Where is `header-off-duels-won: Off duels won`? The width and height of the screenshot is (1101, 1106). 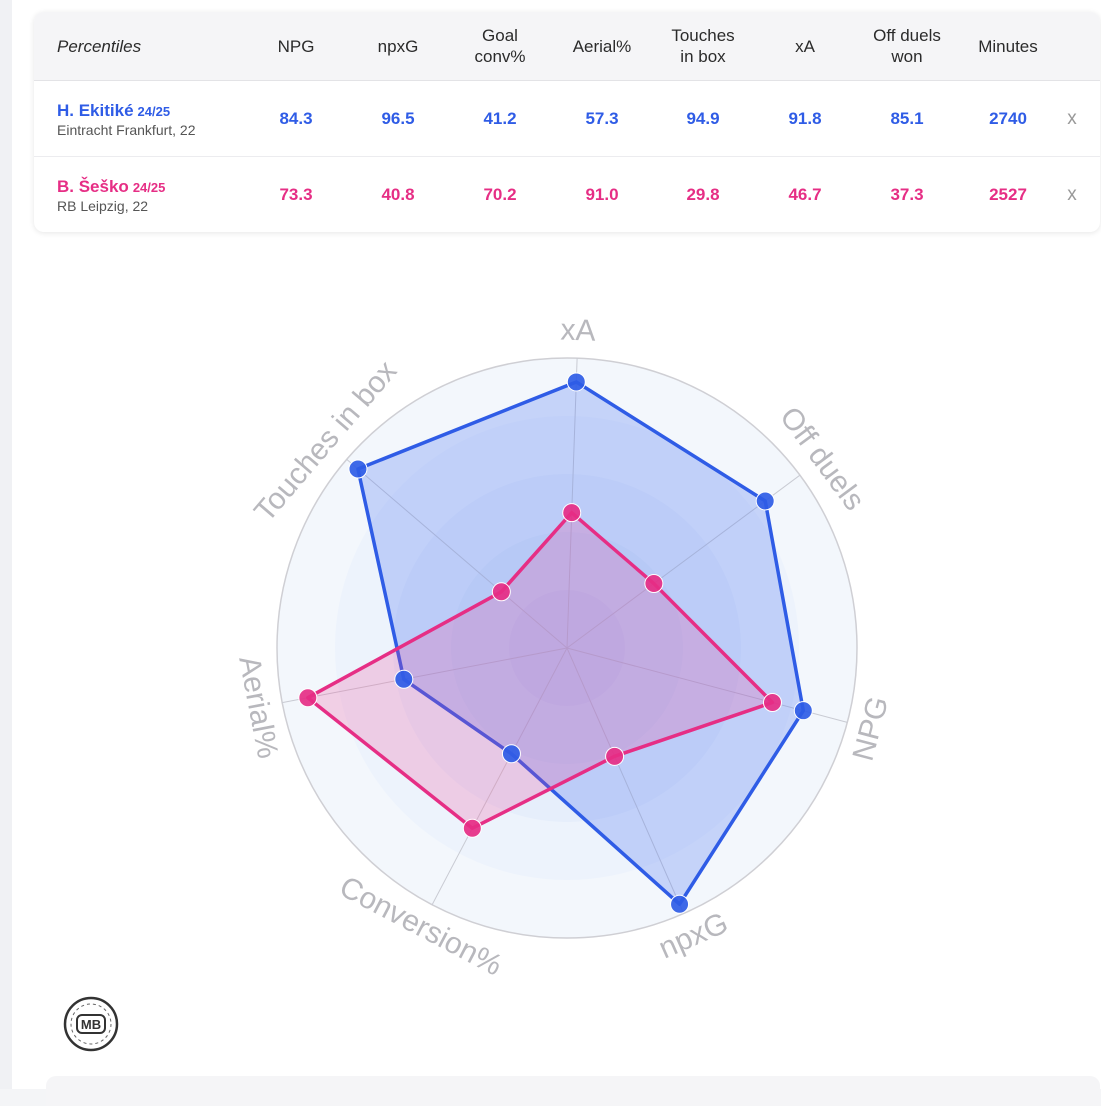
header-off-duels-won: Off duels won is located at coordinates (907, 46).